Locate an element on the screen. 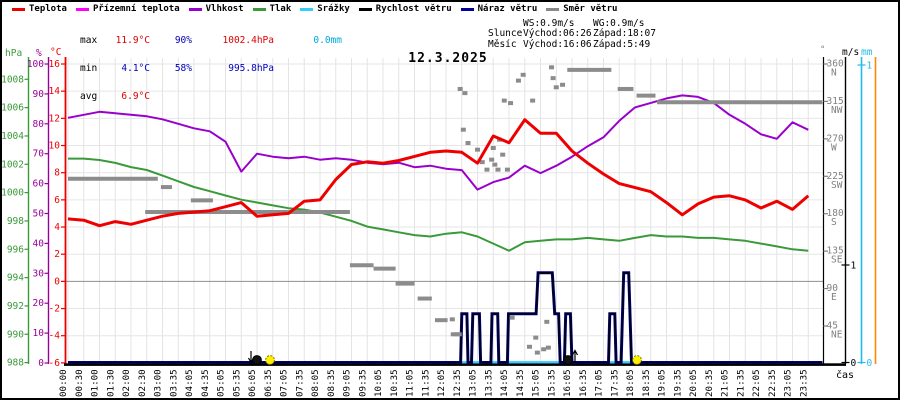  pressure-tick-label: 996 is located at coordinates (15, 249).